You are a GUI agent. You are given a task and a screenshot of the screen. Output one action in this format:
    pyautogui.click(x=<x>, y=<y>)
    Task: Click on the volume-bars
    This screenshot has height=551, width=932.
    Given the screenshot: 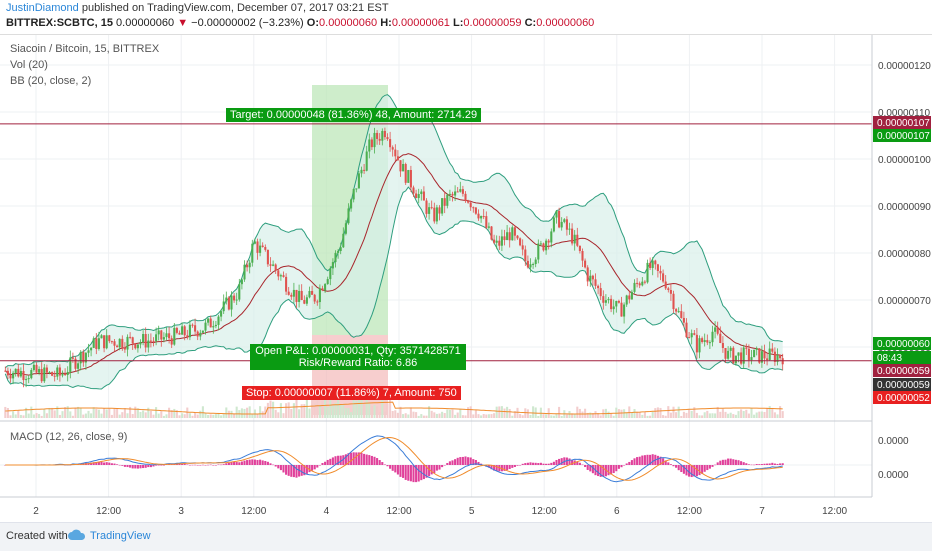 What is the action you would take?
    pyautogui.click(x=394, y=406)
    